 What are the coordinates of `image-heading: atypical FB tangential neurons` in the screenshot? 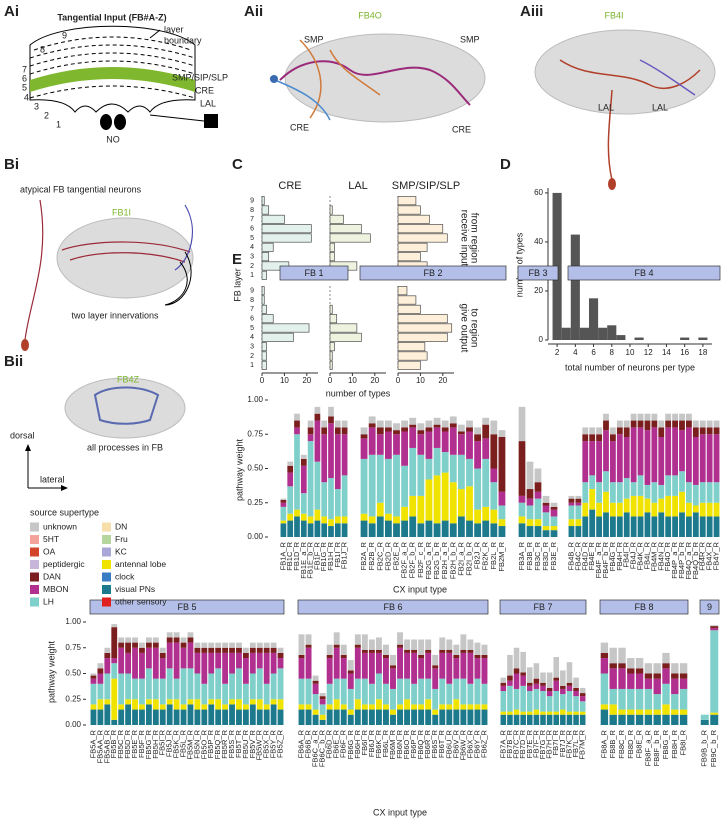 It's located at (81, 189).